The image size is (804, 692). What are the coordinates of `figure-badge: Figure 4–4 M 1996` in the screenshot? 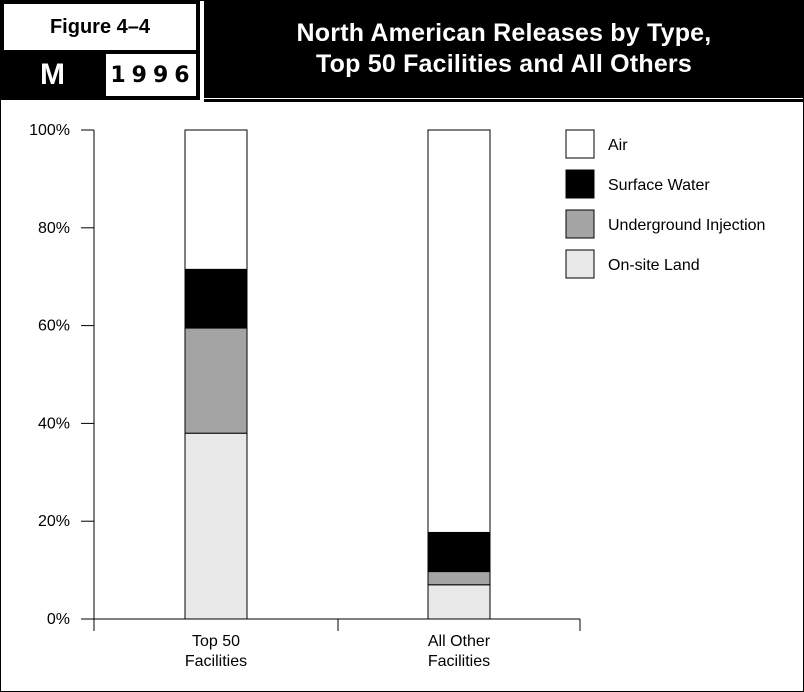 It's located at (100, 50).